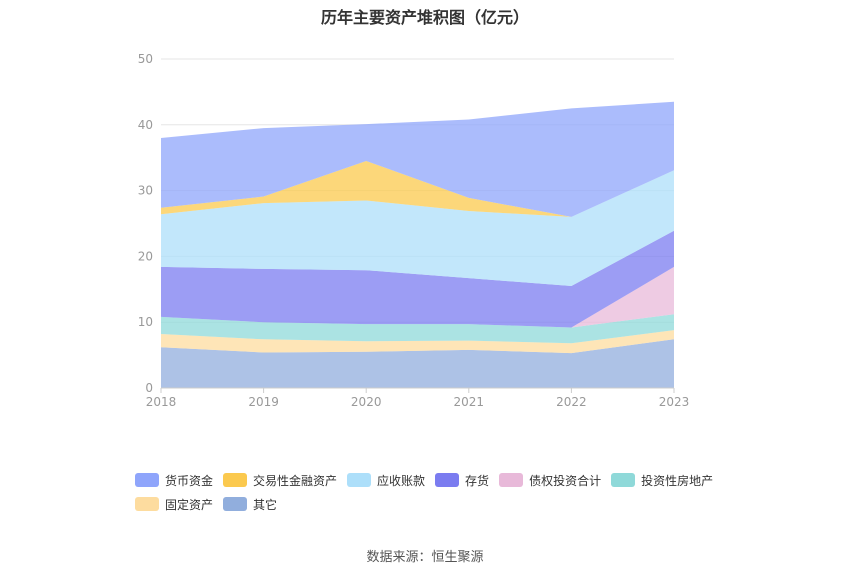 This screenshot has height=575, width=850. Describe the element at coordinates (145, 191) in the screenshot. I see `y-tick-label: 30` at that location.